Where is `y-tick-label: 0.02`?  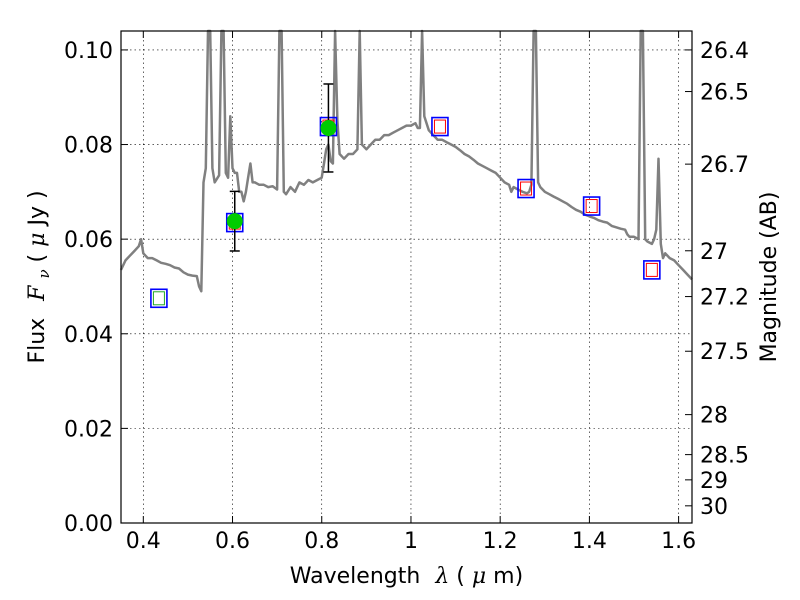
y-tick-label: 0.02 is located at coordinates (88, 429).